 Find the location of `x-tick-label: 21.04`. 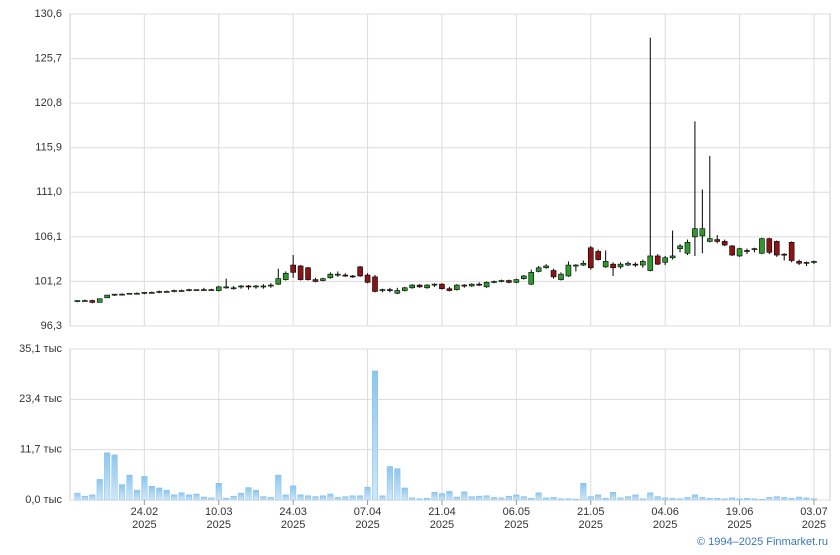

x-tick-label: 21.04 is located at coordinates (442, 512).